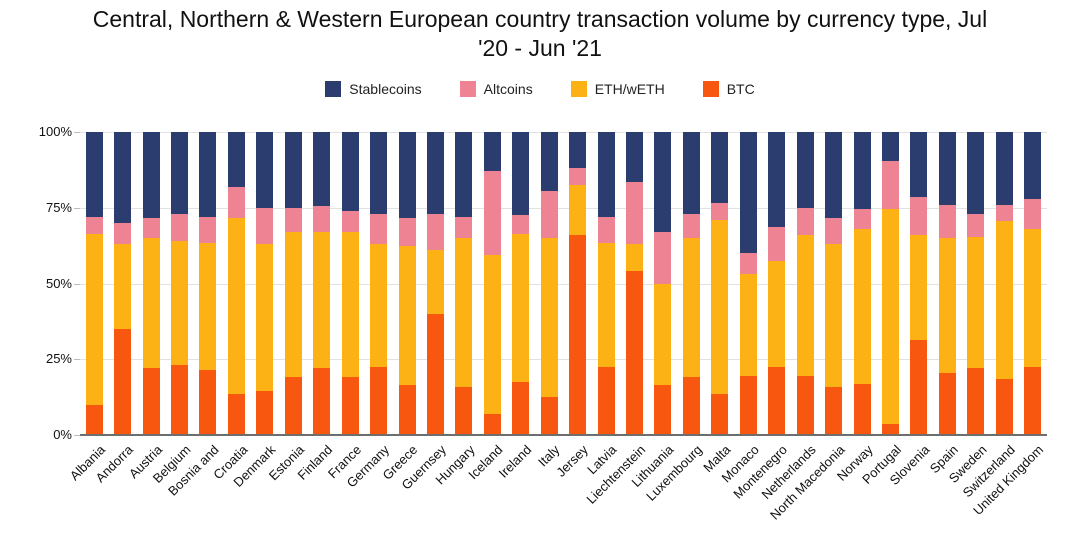 The width and height of the screenshot is (1080, 552). What do you see at coordinates (407, 283) in the screenshot?
I see `bar-greece` at bounding box center [407, 283].